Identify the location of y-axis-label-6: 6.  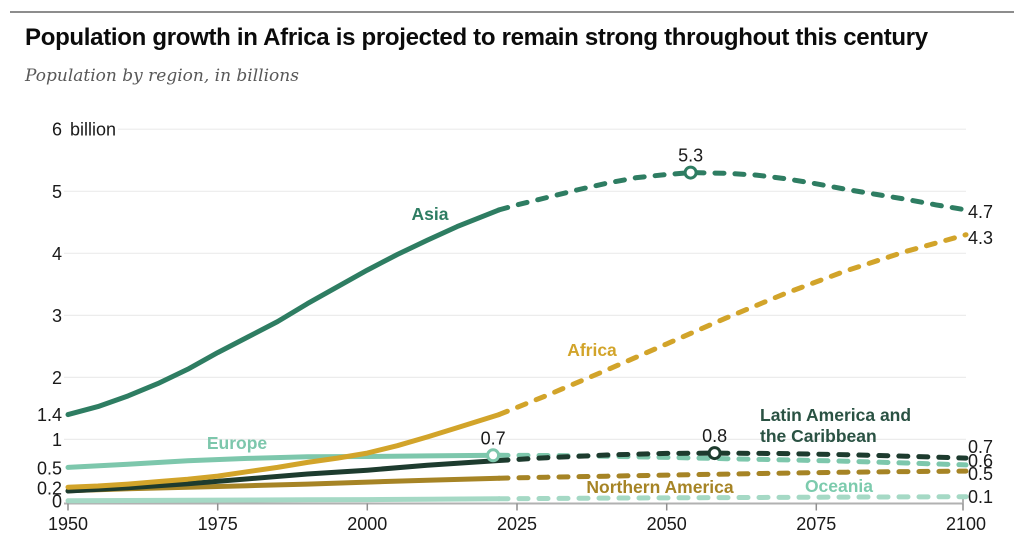
(57, 130).